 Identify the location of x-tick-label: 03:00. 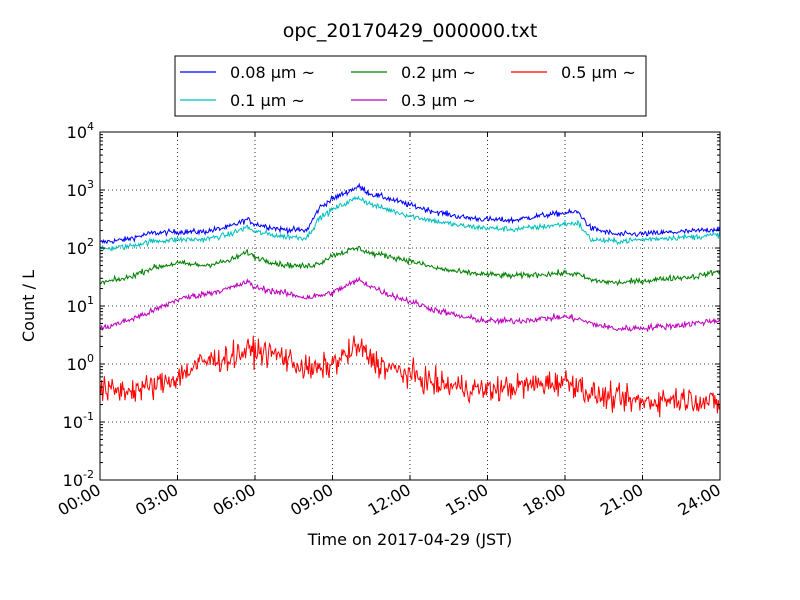
(156, 500).